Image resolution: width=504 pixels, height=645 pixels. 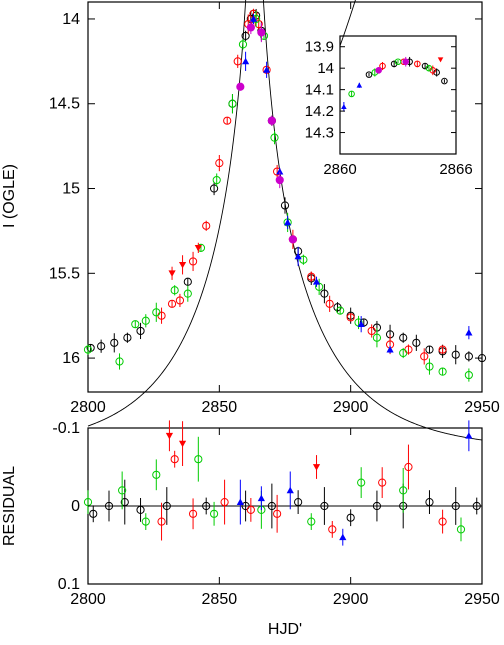 I want to click on y-tick-label: 14.2, so click(x=319, y=111).